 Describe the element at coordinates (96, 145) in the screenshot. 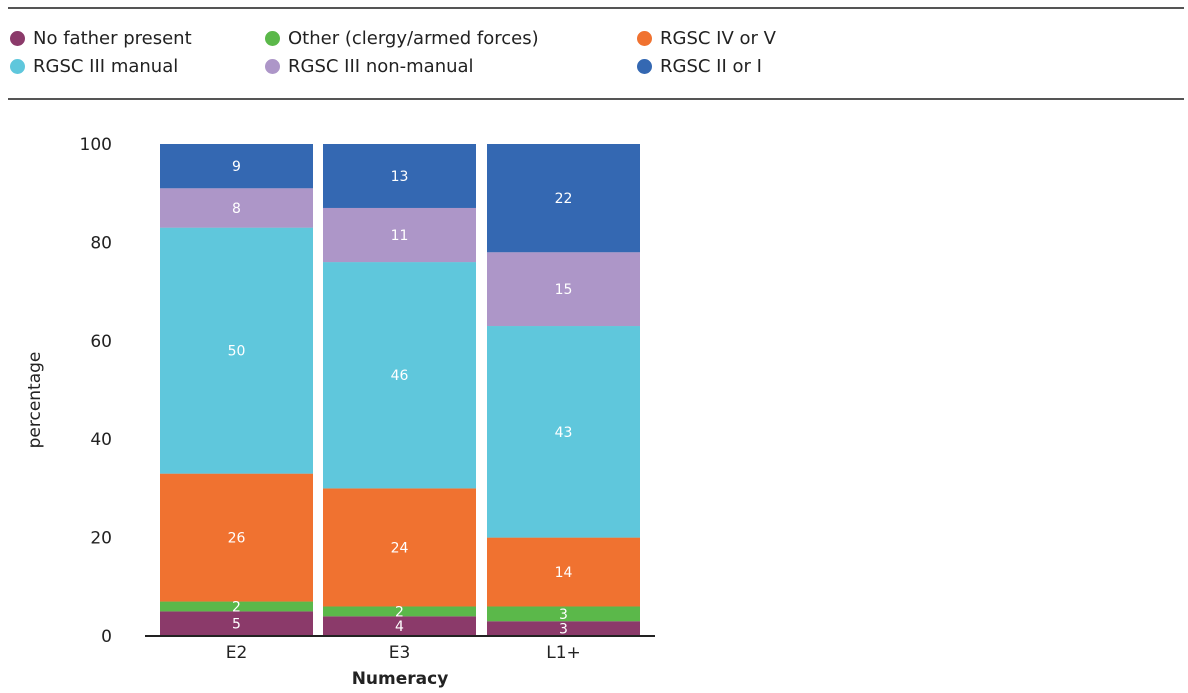

I see `y-tick-label: 100` at that location.